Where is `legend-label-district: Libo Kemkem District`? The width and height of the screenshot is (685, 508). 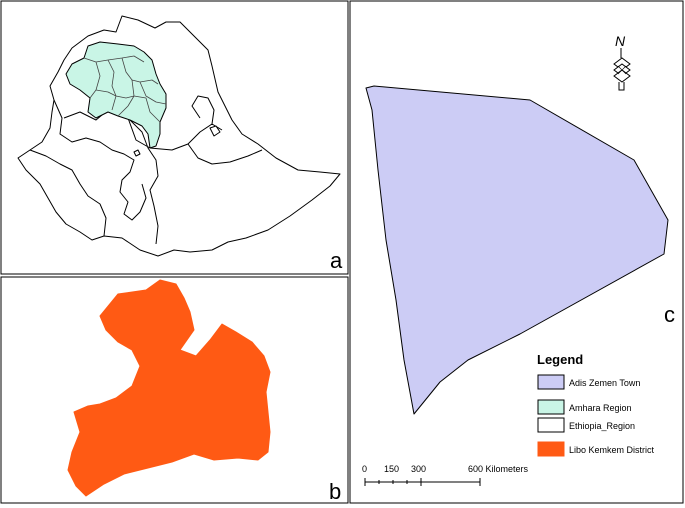
legend-label-district: Libo Kemkem District is located at coordinates (612, 450).